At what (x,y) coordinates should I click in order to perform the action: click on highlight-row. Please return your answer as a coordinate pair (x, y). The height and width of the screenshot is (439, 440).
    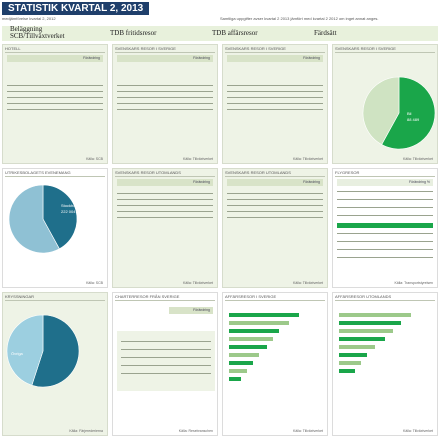
    Looking at the image, I should click on (385, 225).